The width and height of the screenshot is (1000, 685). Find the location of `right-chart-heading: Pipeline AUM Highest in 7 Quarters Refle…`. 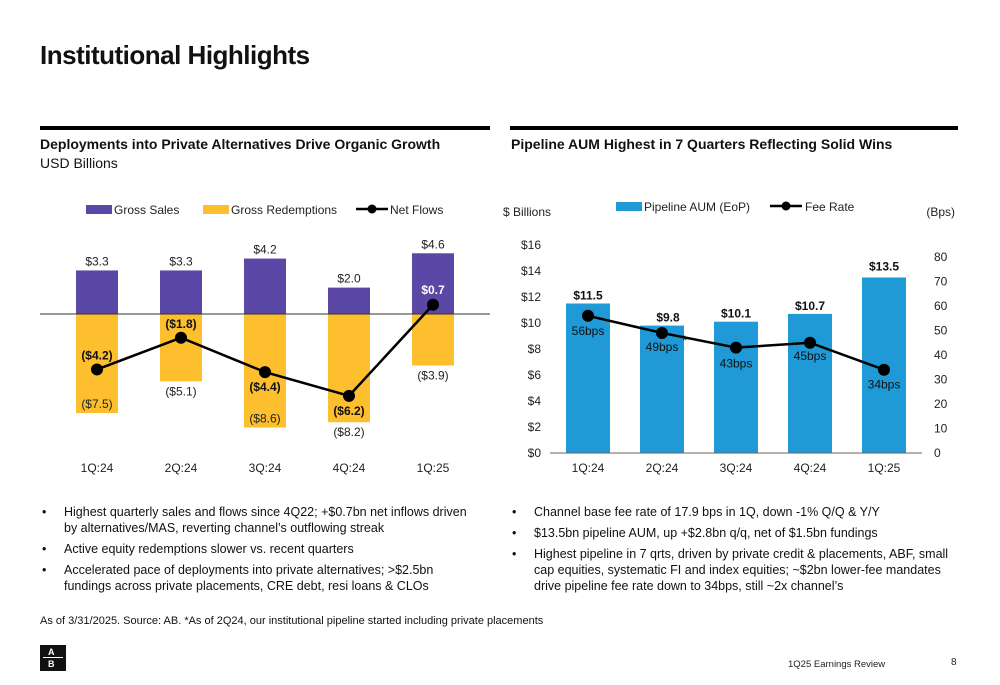

right-chart-heading: Pipeline AUM Highest in 7 Quarters Refle… is located at coordinates (702, 144).